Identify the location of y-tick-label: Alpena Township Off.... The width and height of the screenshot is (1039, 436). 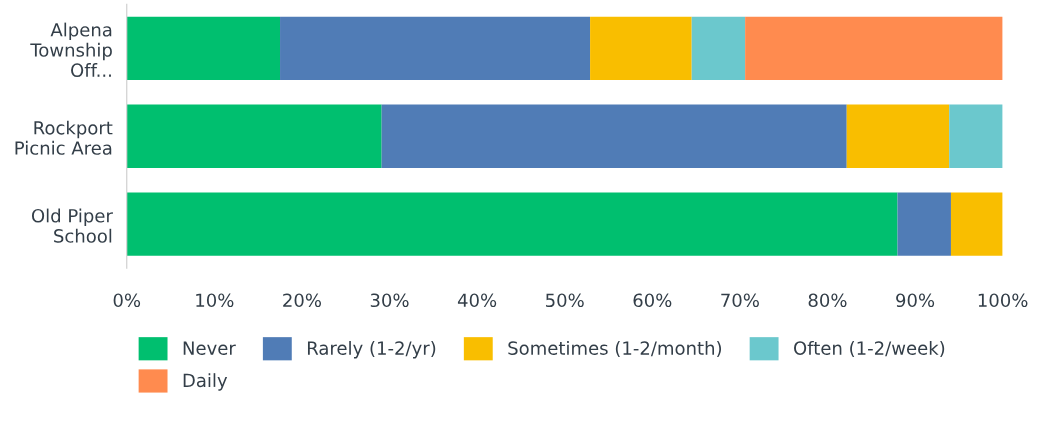
(71, 50).